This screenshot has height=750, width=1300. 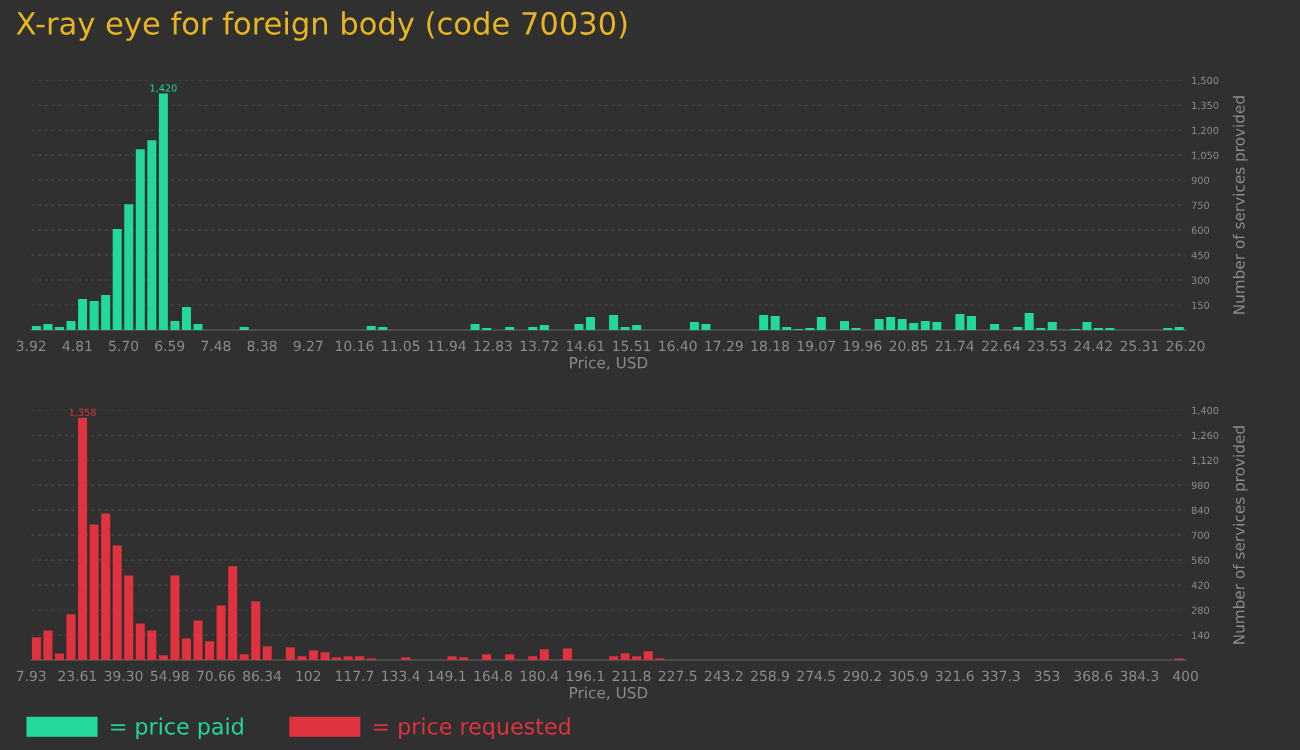 I want to click on x-tick-label: 54.98, so click(x=169, y=676).